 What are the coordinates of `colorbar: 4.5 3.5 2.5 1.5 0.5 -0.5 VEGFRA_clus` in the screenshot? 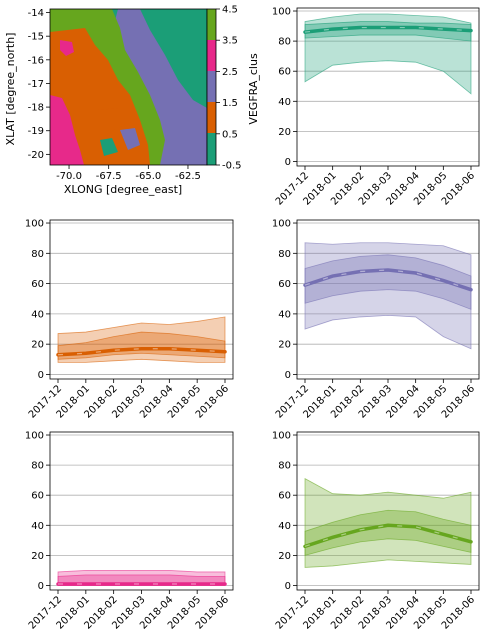 It's located at (233, 88).